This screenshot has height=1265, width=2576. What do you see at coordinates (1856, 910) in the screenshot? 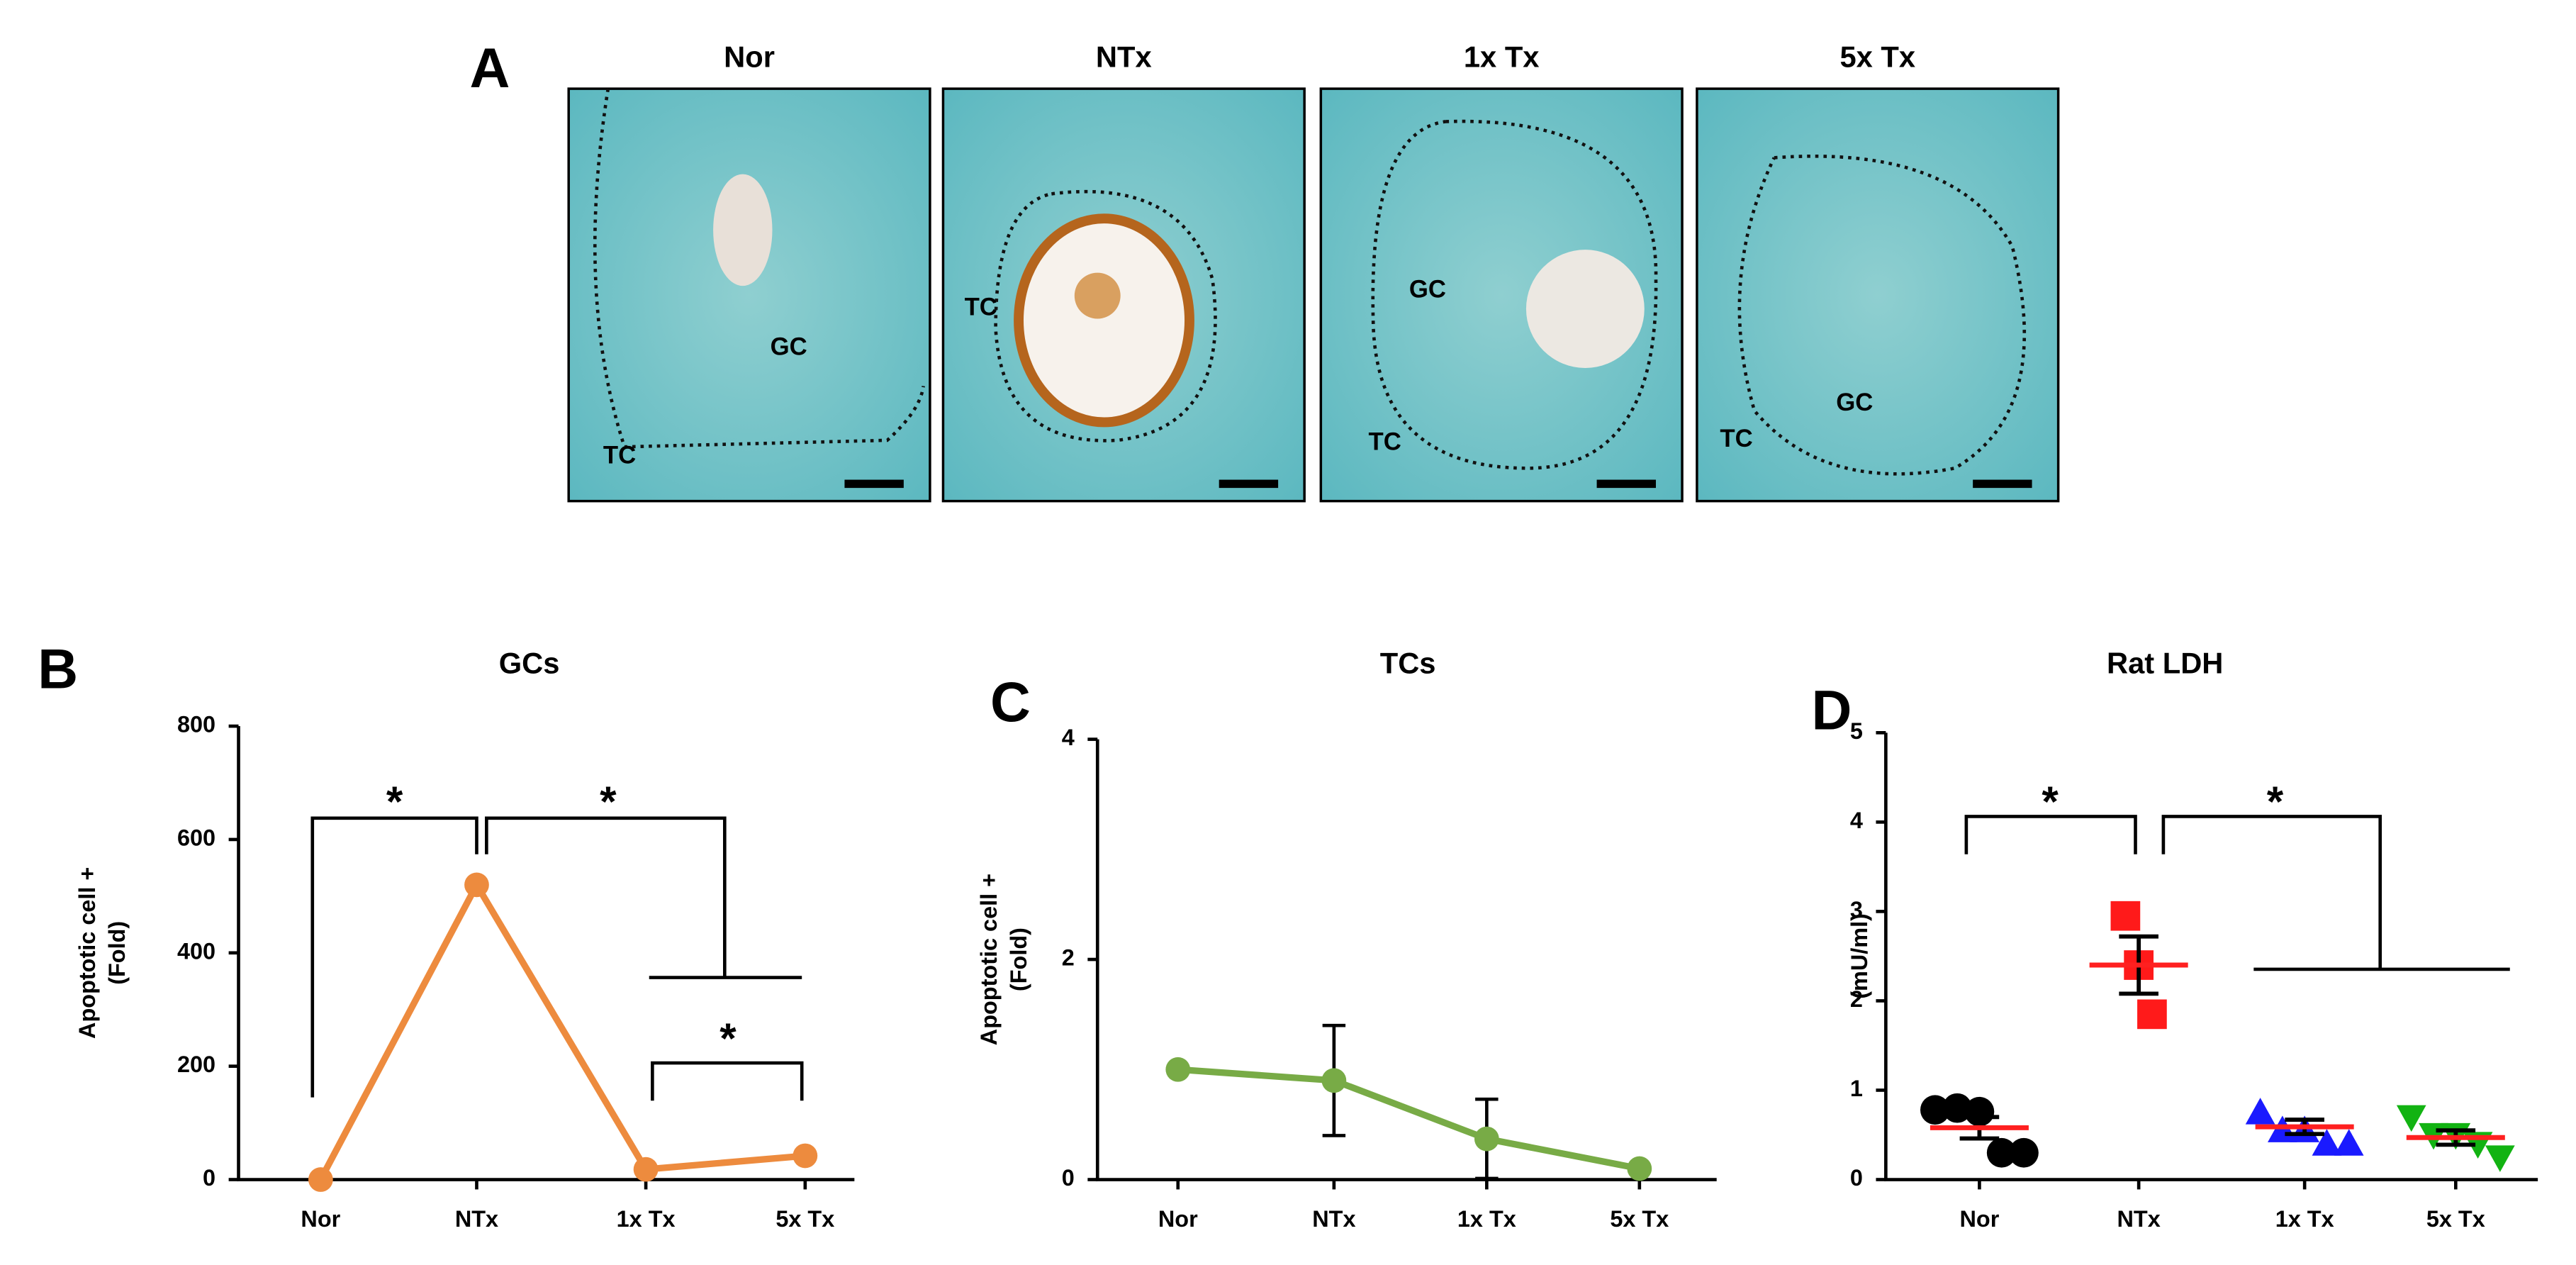
I see `y-tick-label: 3` at bounding box center [1856, 910].